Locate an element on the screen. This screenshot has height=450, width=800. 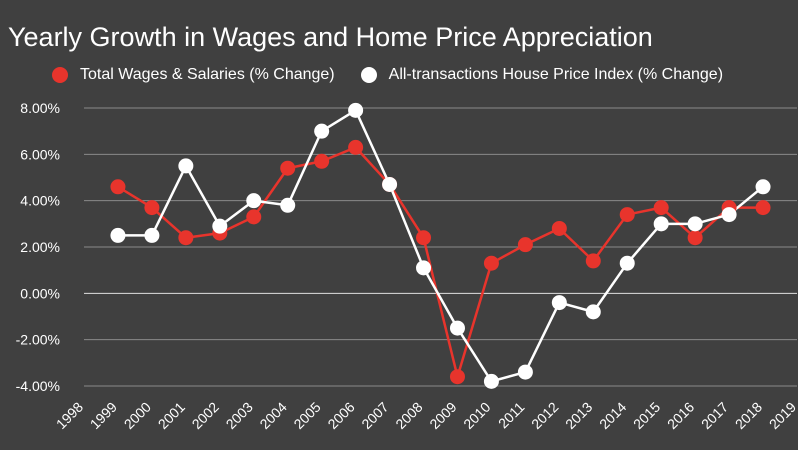
x-tick-label: 2009 is located at coordinates (442, 415).